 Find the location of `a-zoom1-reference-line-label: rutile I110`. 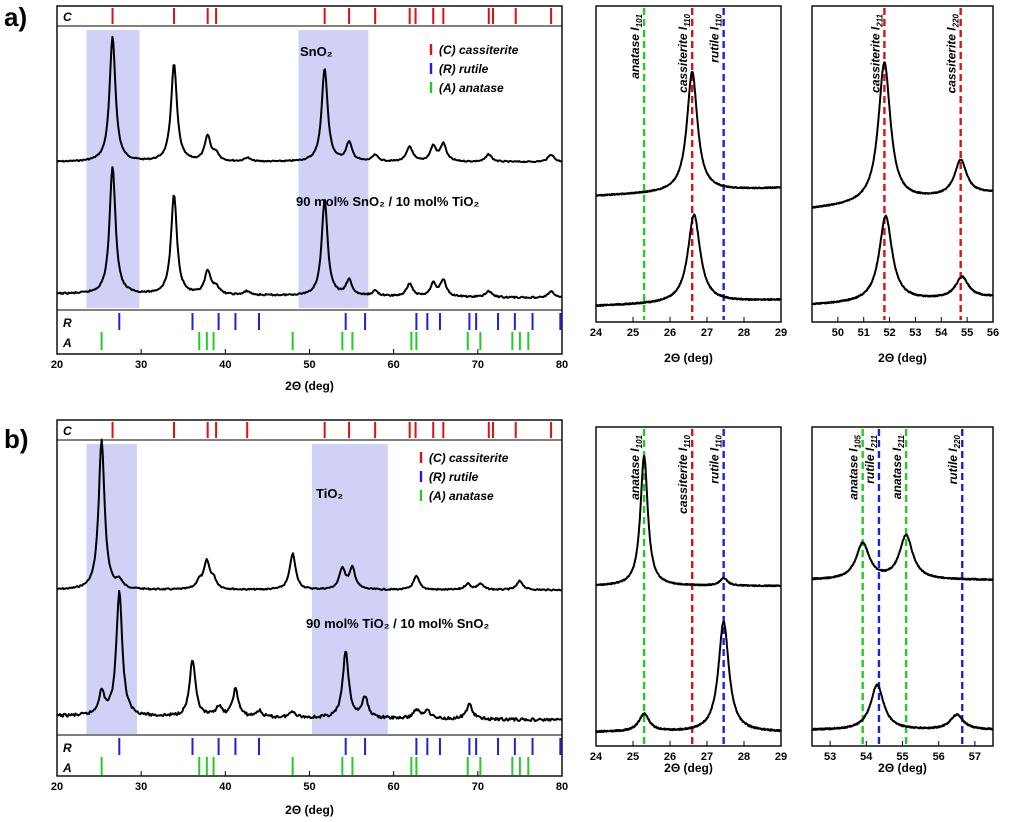

a-zoom1-reference-line-label: rutile I110 is located at coordinates (716, 37).